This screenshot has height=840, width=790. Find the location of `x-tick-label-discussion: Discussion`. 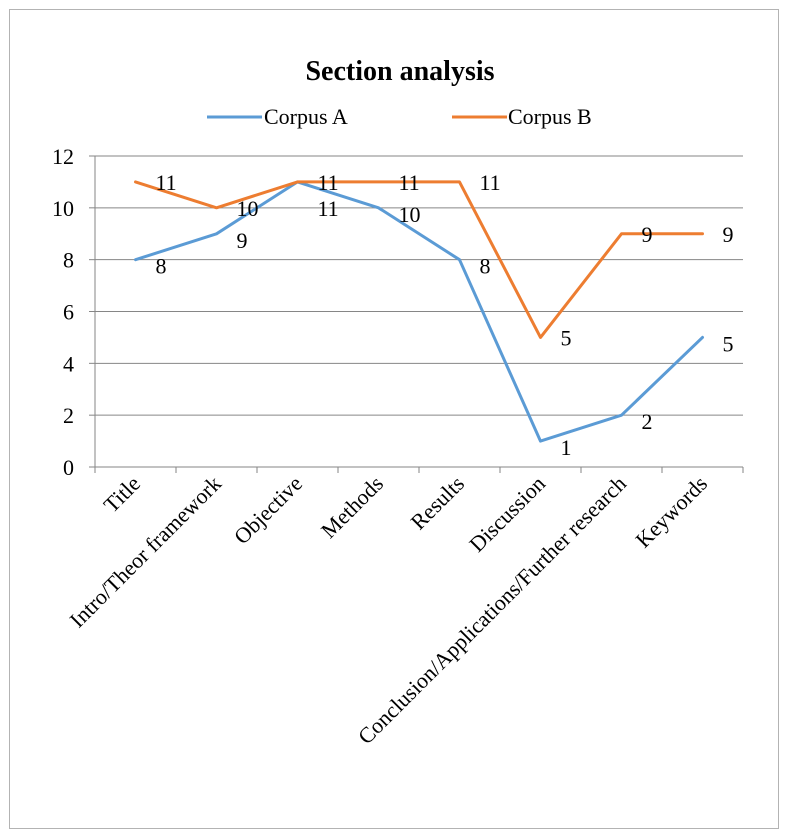

x-tick-label-discussion: Discussion is located at coordinates (507, 514).